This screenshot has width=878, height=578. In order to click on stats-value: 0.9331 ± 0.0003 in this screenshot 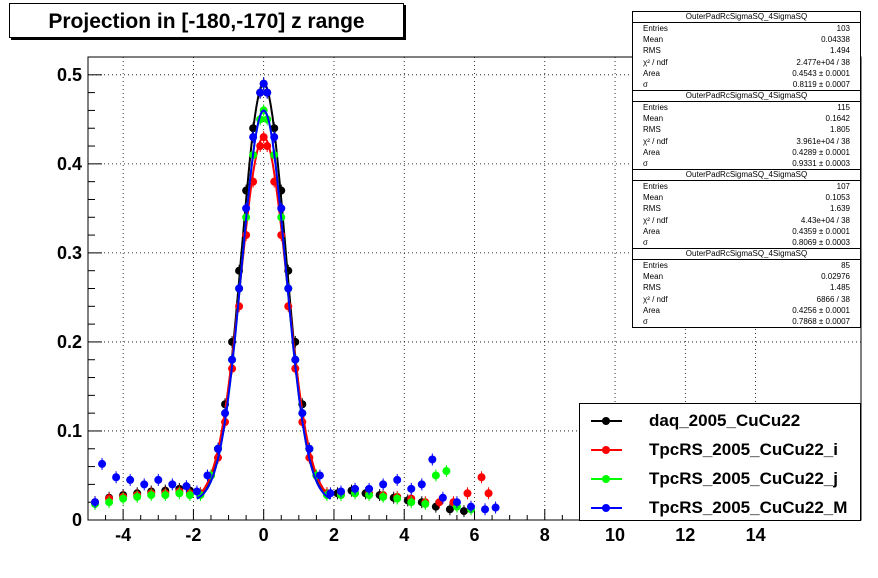, I will do `click(821, 163)`.